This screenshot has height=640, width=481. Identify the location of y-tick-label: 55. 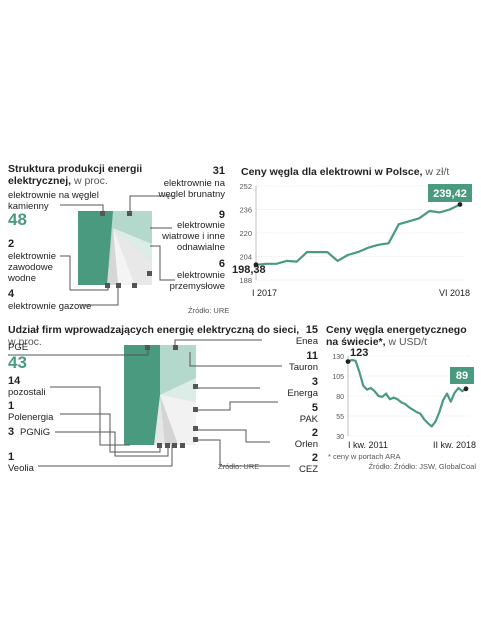
(340, 417).